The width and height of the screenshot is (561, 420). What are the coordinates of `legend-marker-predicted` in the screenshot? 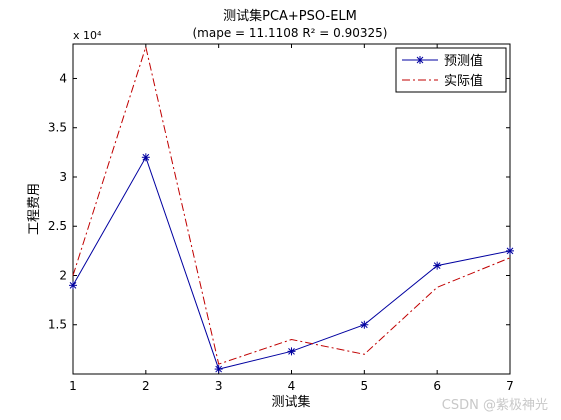 It's located at (420, 60).